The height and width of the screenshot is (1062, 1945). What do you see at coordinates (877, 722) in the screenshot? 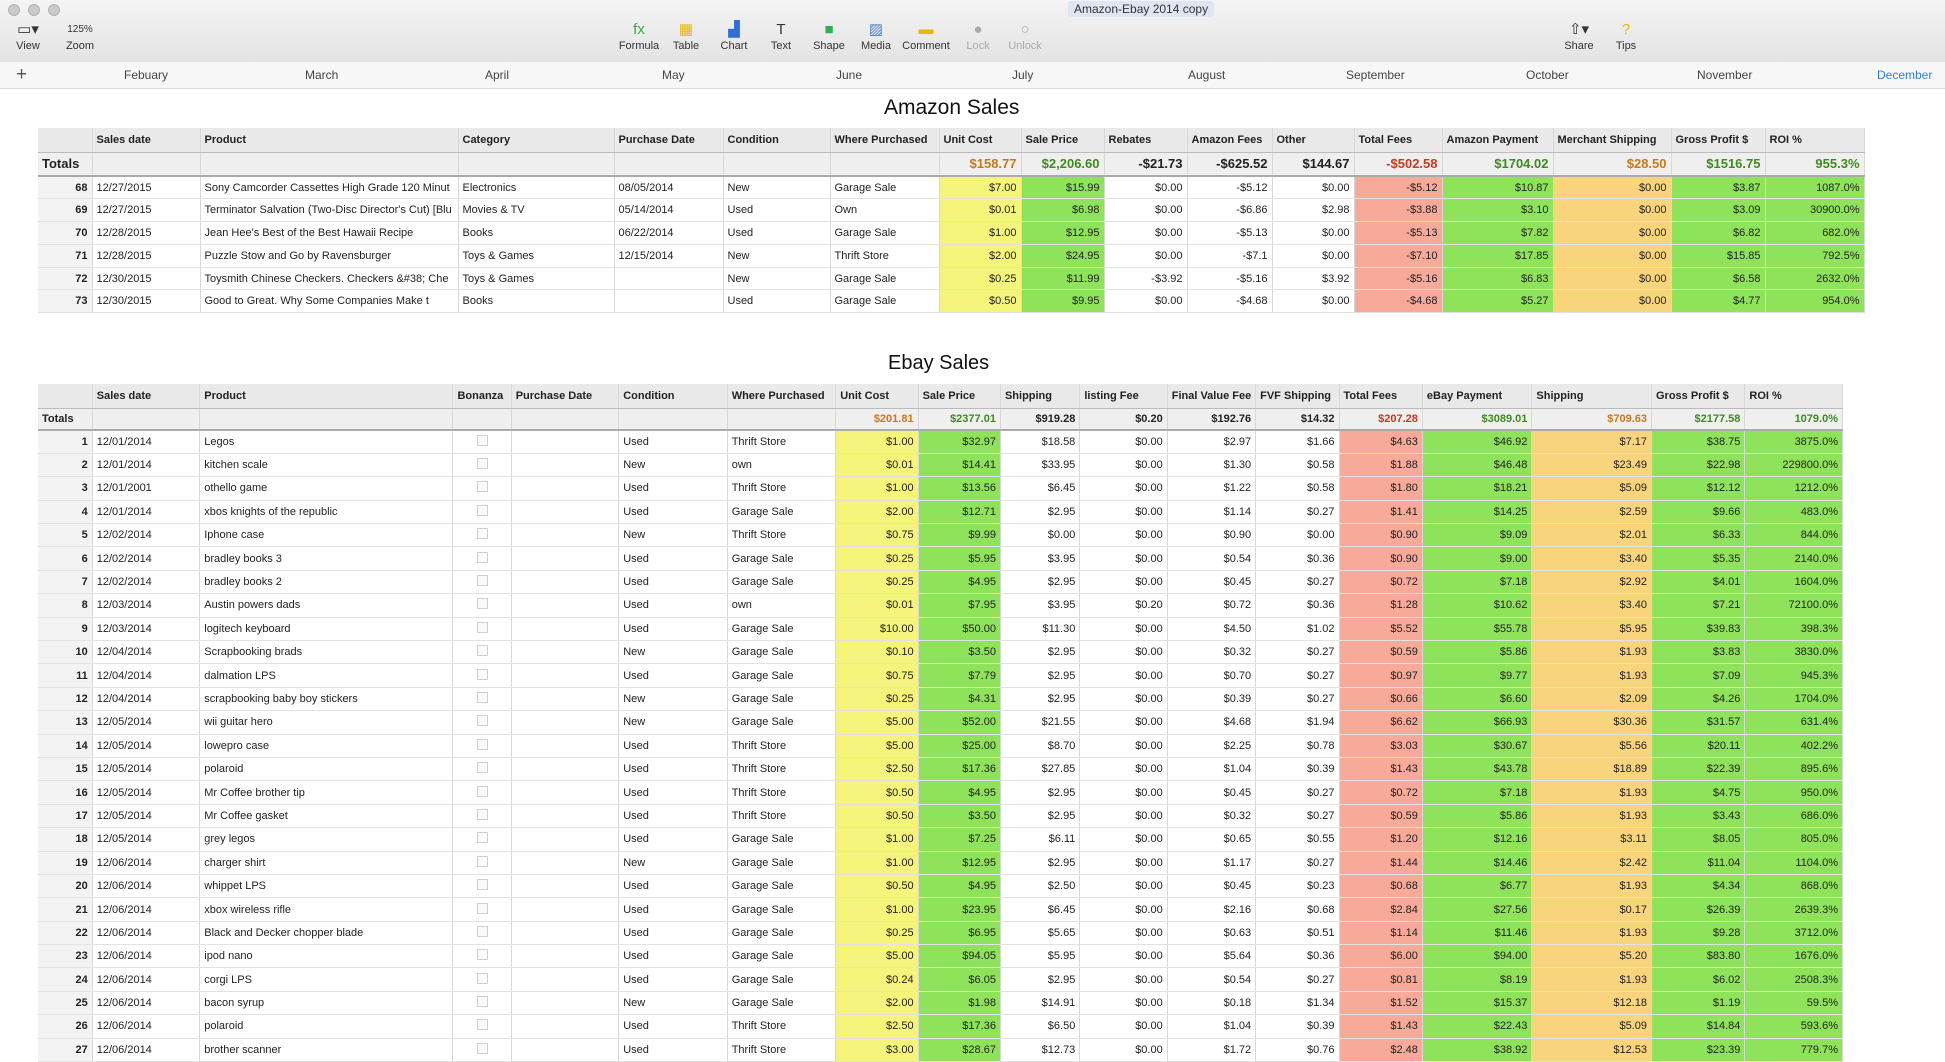
I see `table-cell: $5.00` at bounding box center [877, 722].